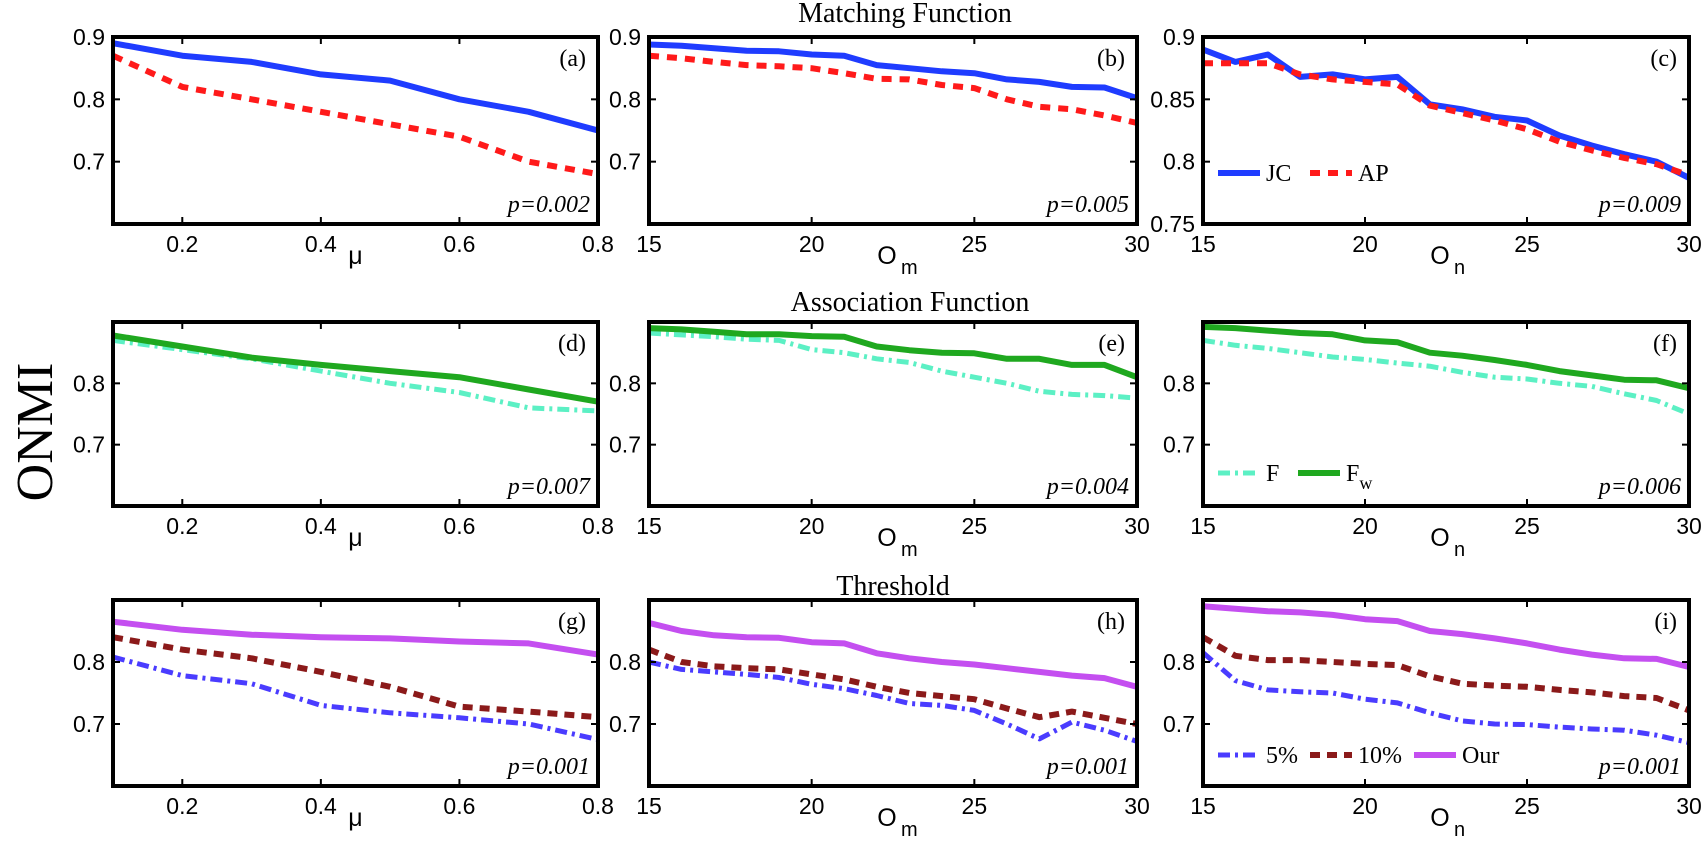  What do you see at coordinates (548, 205) in the screenshot?
I see `p-value-a: p=0.002` at bounding box center [548, 205].